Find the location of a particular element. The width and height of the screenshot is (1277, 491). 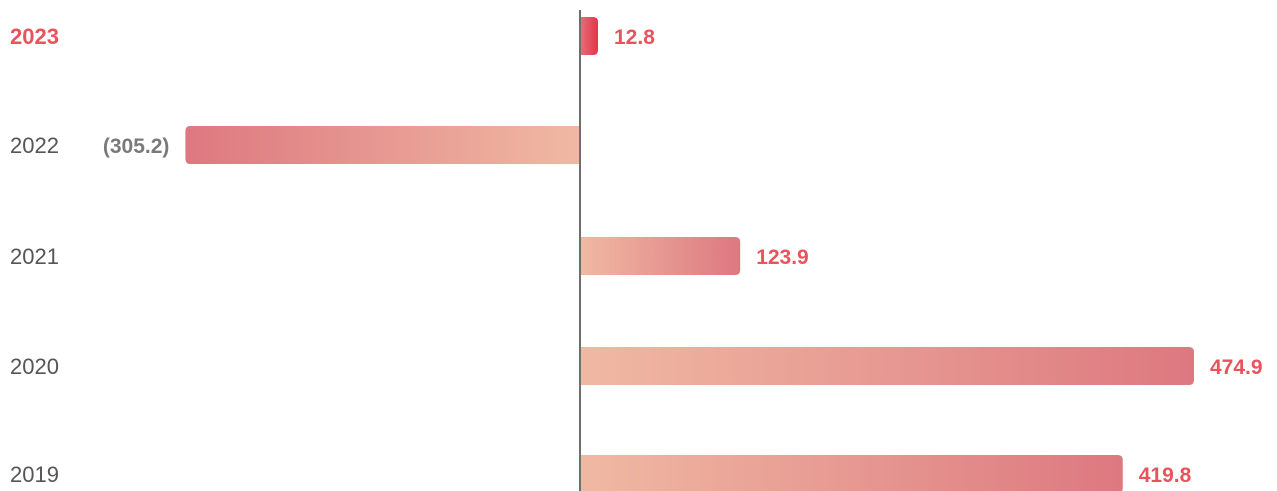

year-label-2020: 2020 is located at coordinates (34, 366).